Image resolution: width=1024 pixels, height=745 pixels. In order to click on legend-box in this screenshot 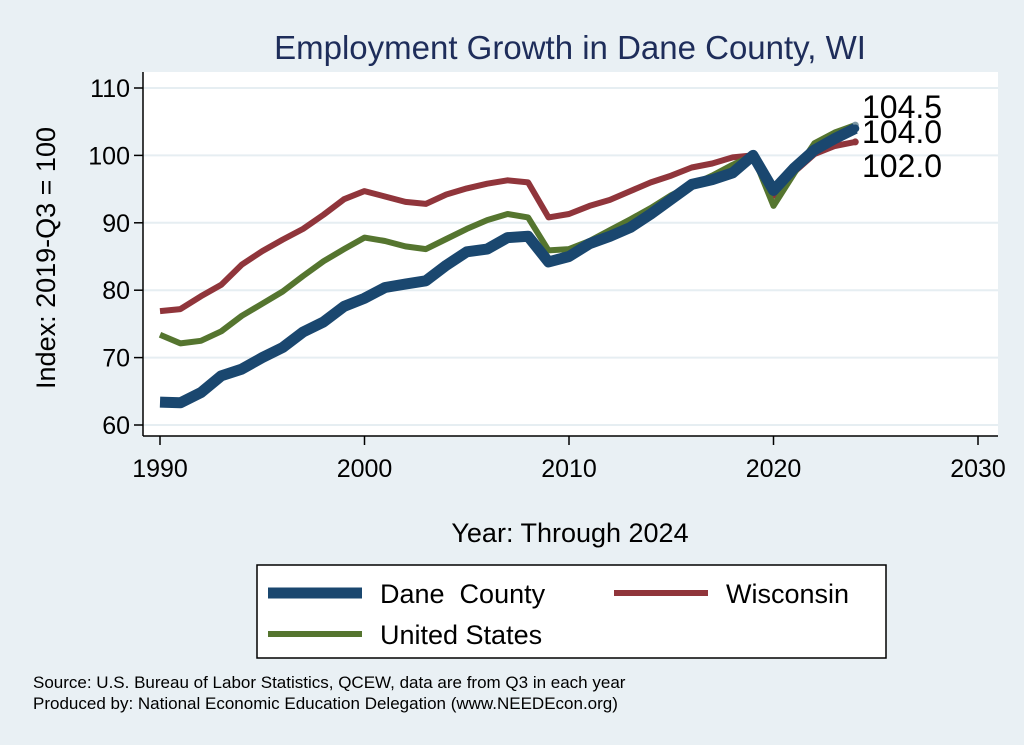, I will do `click(571, 611)`.